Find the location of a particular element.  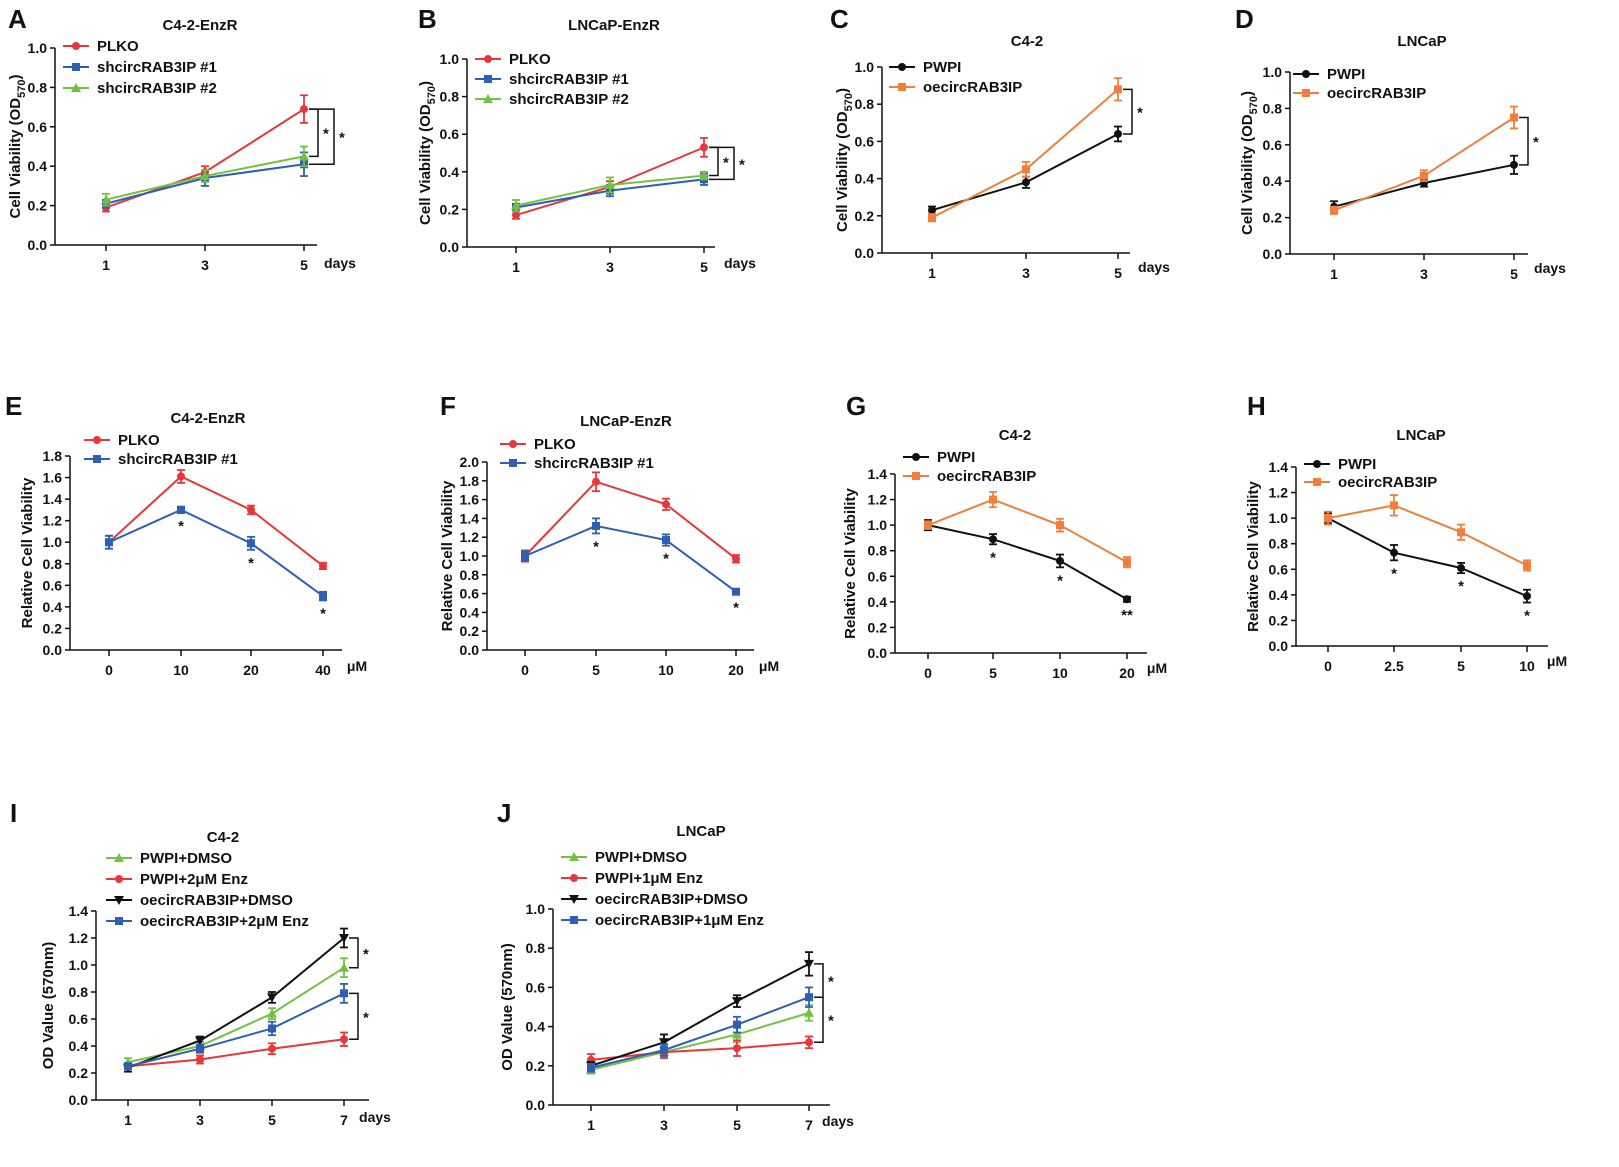

legend-label: shcircRAB3IP #2 is located at coordinates (569, 99).